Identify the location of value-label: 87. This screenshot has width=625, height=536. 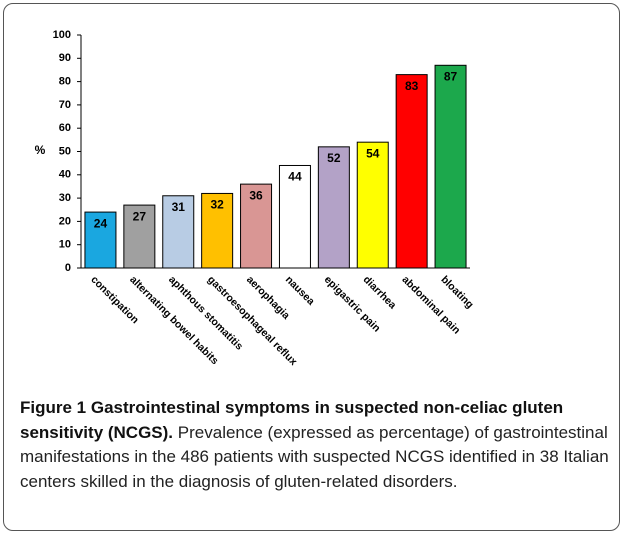
(451, 76).